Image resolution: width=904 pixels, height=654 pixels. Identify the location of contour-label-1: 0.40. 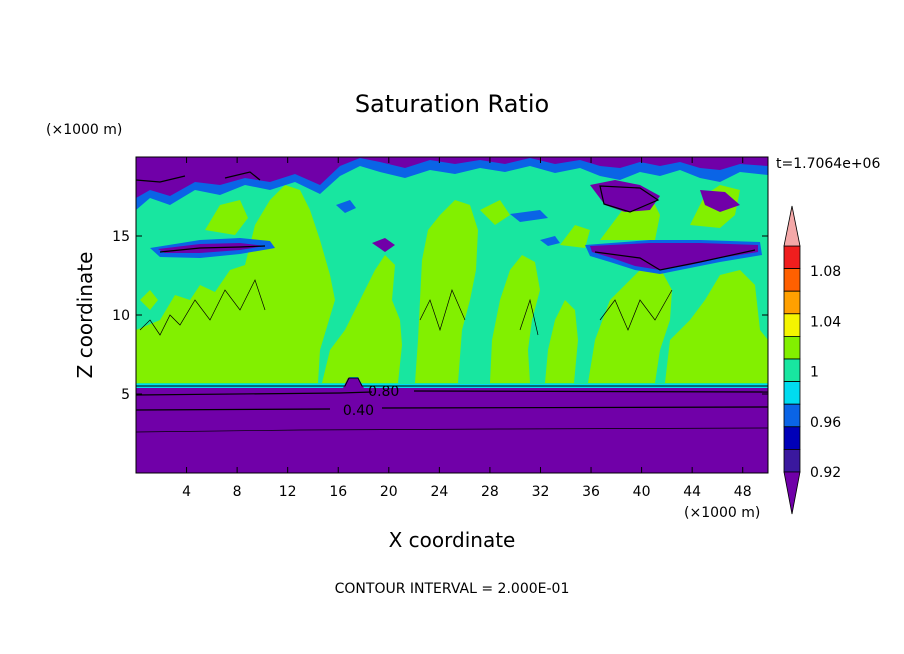
(358, 411).